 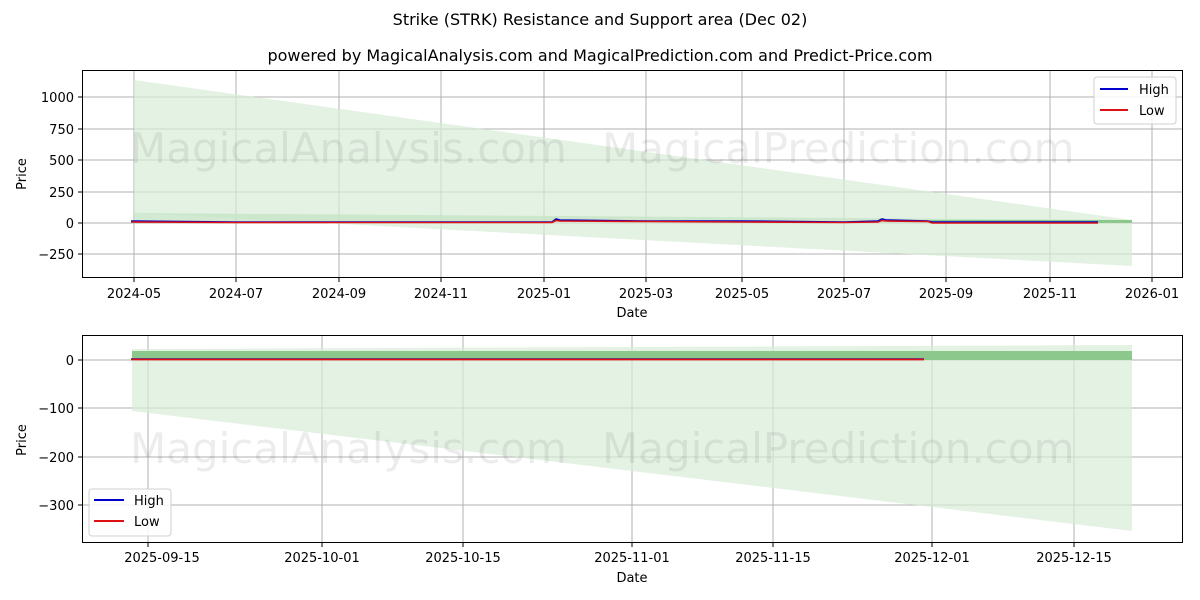 What do you see at coordinates (56, 506) in the screenshot?
I see `y-tick: −300` at bounding box center [56, 506].